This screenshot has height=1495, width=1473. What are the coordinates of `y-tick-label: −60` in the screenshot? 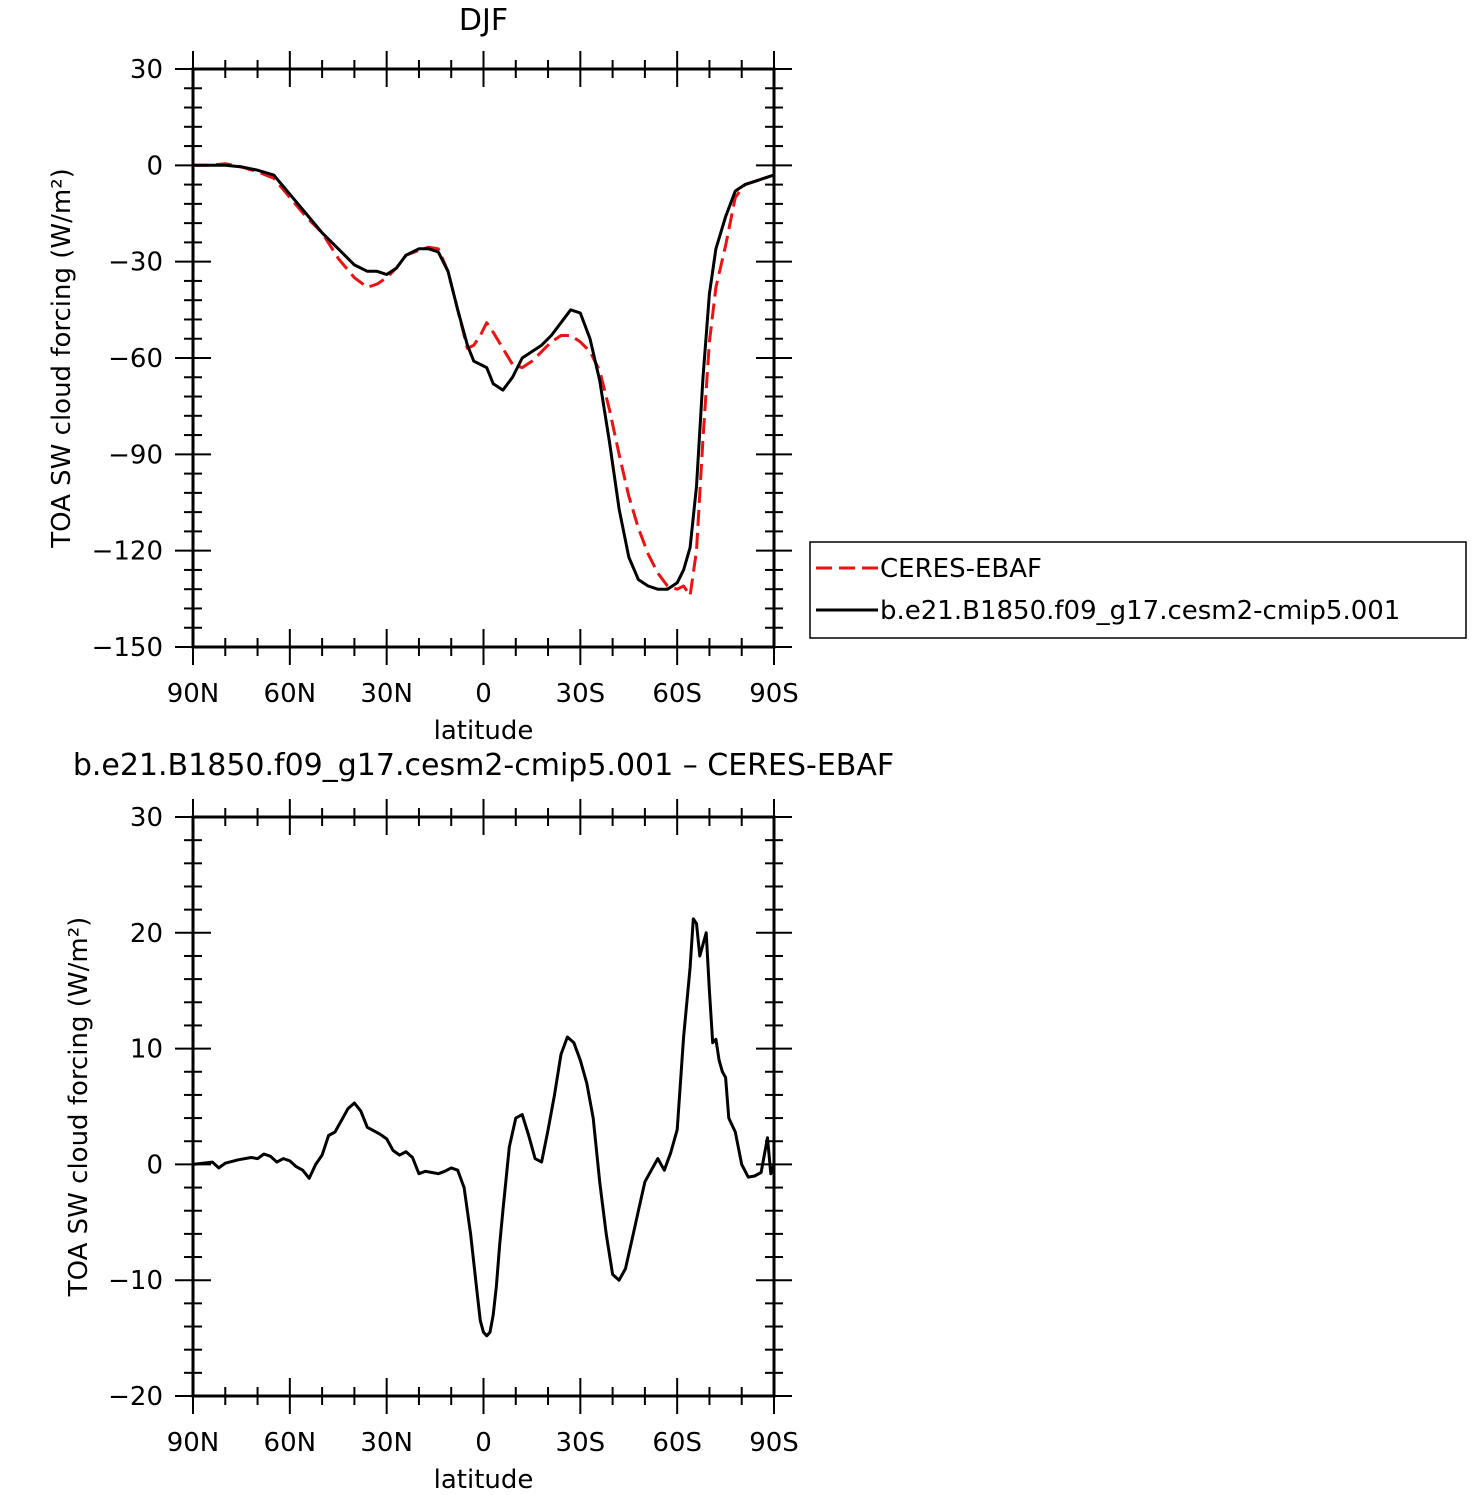 It's located at (135, 359).